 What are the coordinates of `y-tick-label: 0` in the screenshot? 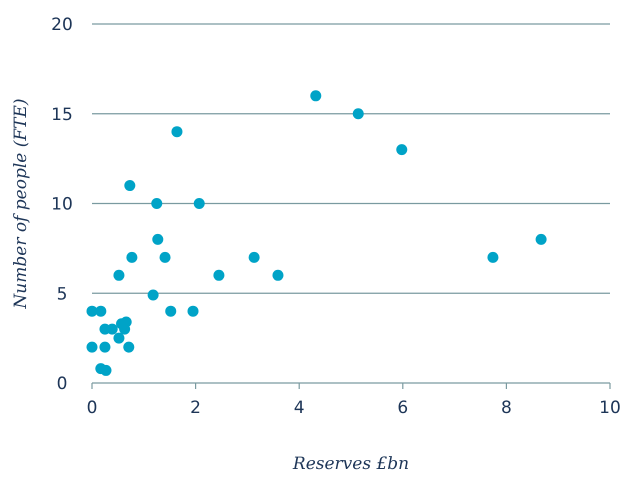 It's located at (62, 384).